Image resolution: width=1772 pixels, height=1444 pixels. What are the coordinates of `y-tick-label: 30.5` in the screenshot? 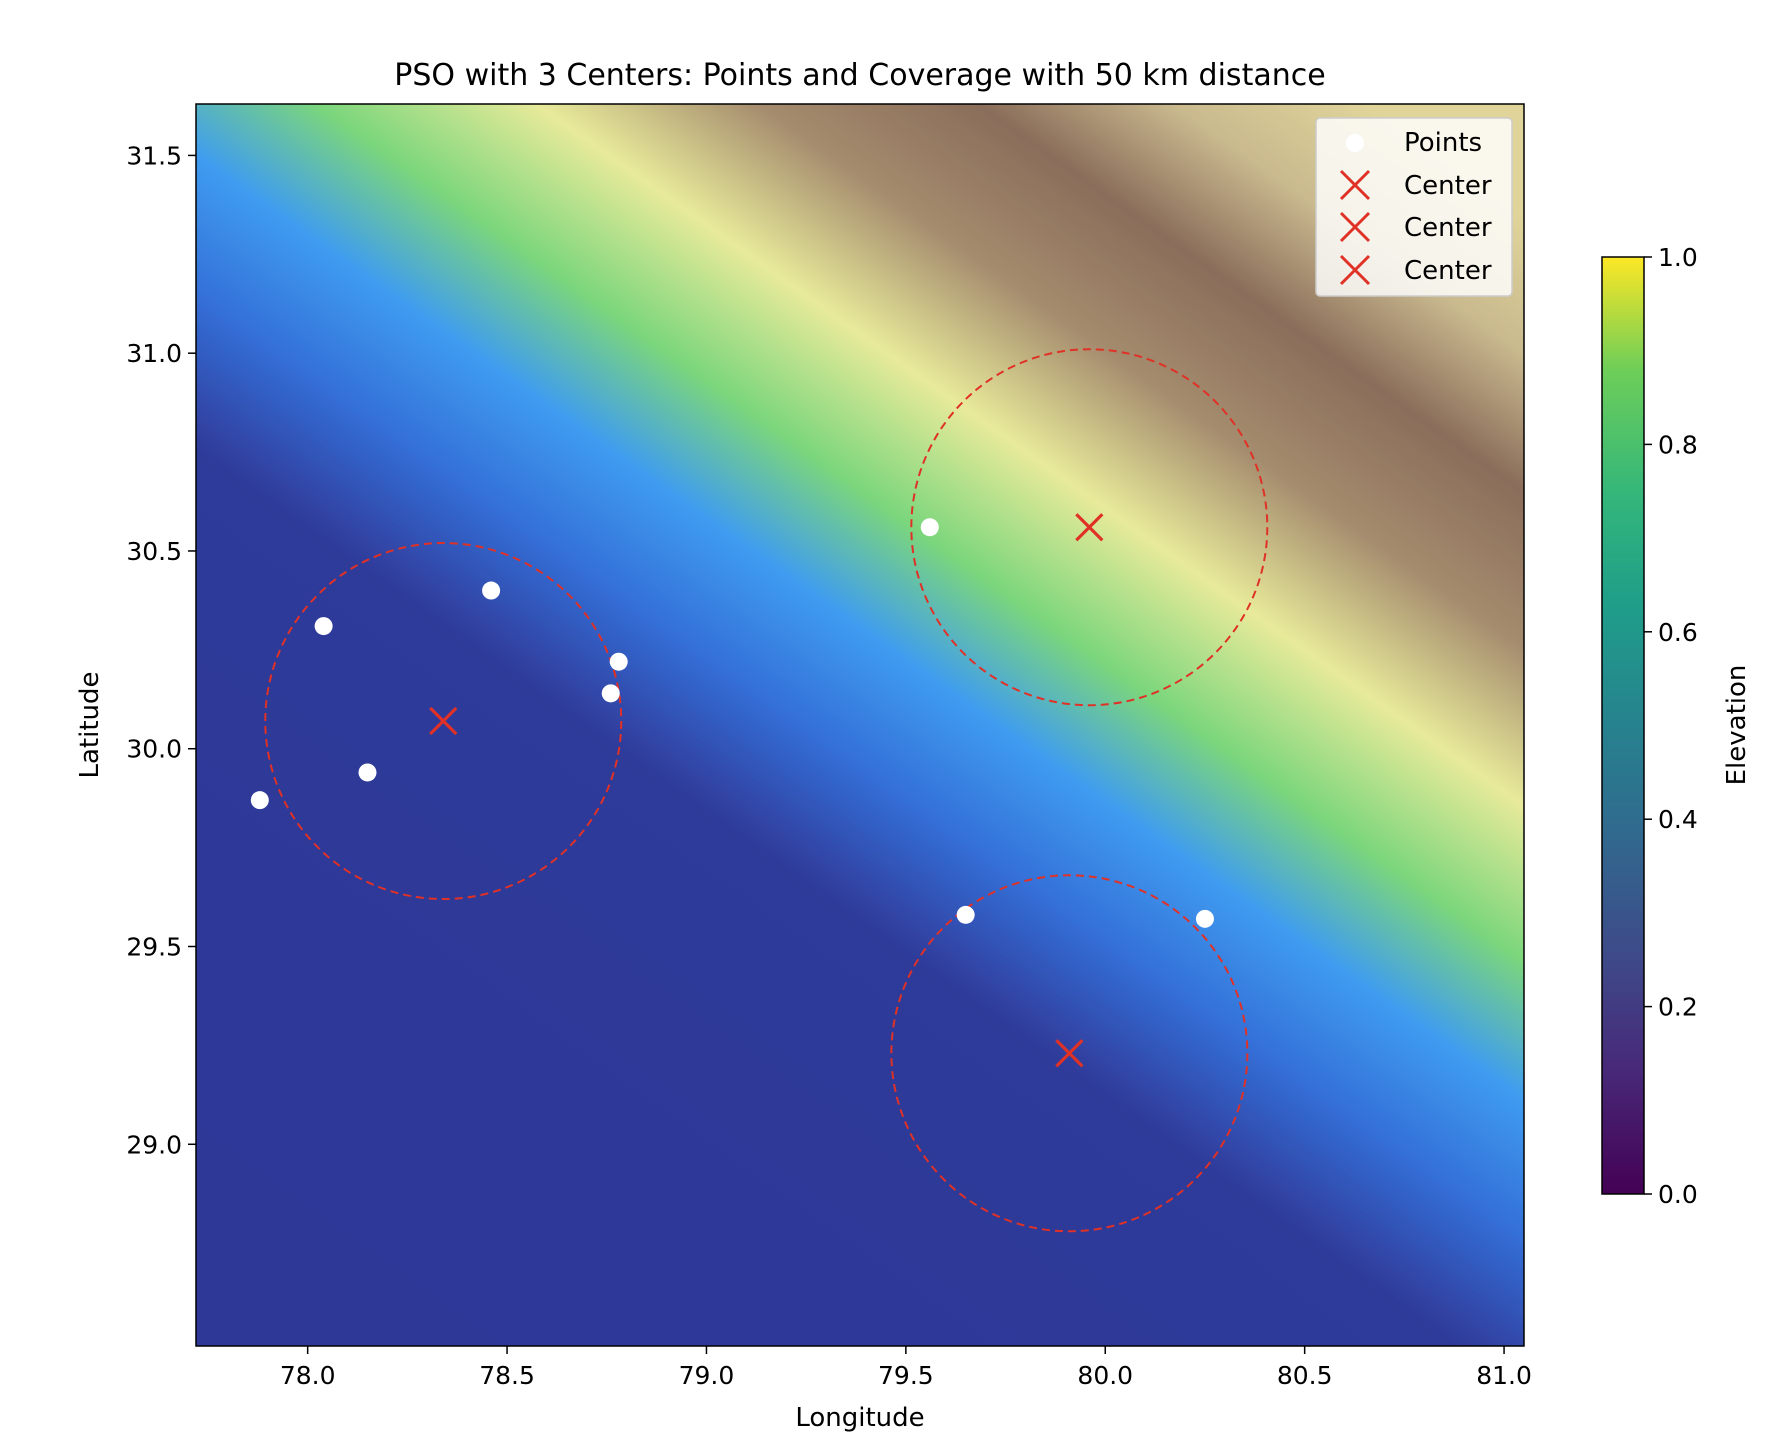 It's located at (154, 551).